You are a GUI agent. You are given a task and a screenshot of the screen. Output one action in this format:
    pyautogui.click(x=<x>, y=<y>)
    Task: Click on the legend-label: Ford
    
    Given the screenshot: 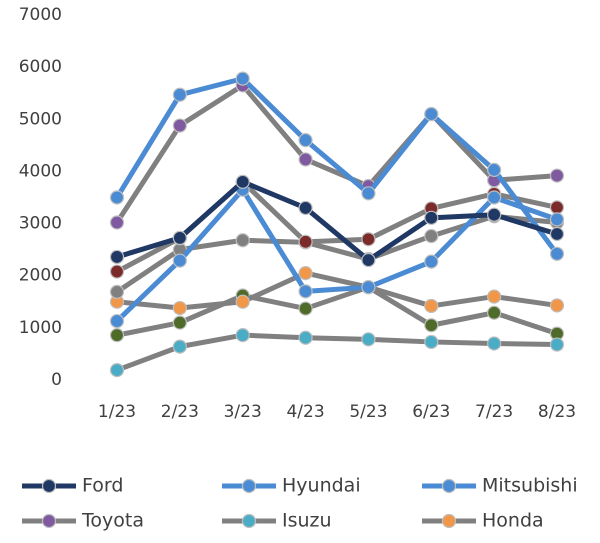 What is the action you would take?
    pyautogui.click(x=102, y=486)
    